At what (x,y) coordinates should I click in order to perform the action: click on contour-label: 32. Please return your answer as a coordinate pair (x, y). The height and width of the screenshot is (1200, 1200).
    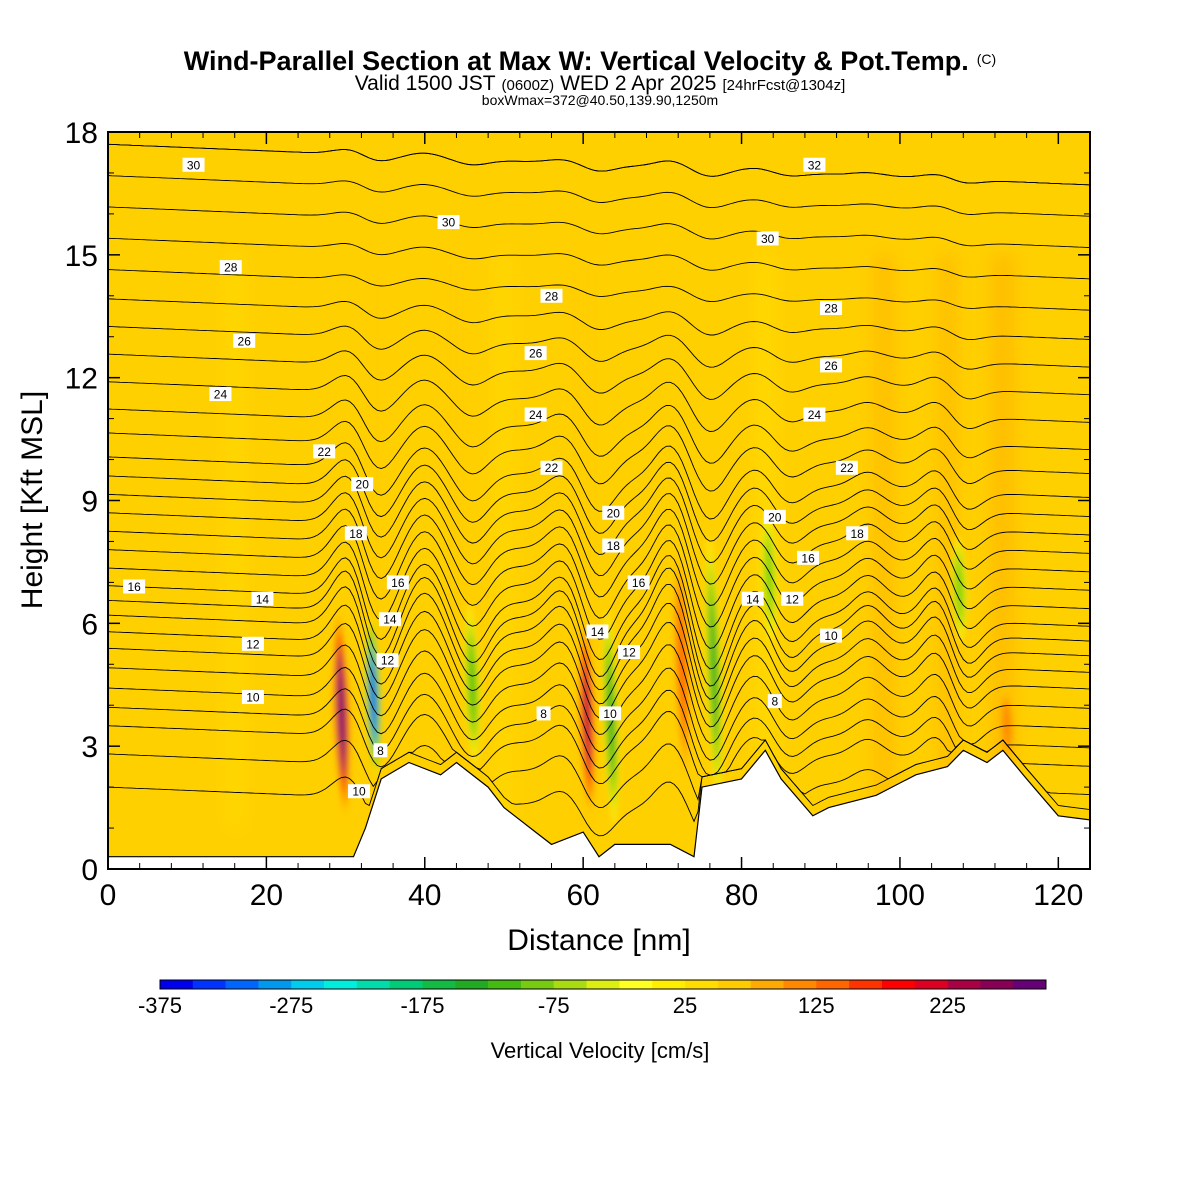
    Looking at the image, I should click on (814, 164).